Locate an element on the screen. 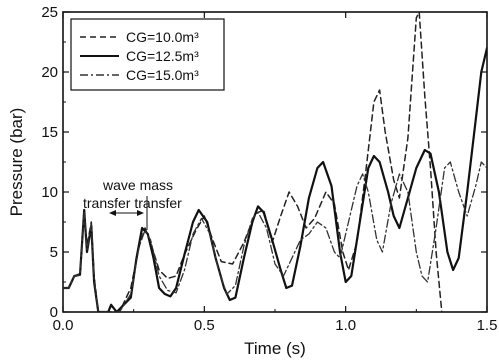  annotation-line-2: transfer transfer is located at coordinates (132, 203).